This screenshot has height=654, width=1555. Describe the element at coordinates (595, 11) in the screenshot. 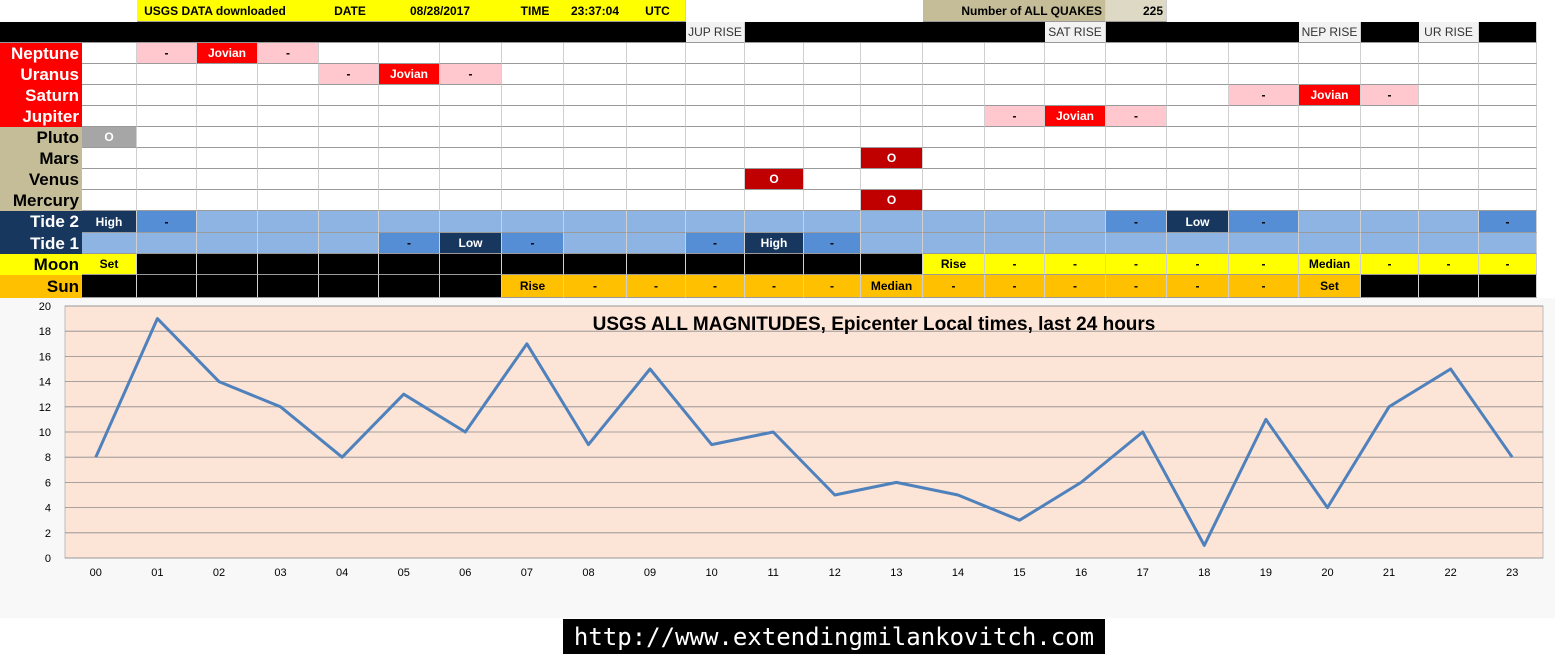

I see `header-text: 23:37:04` at that location.